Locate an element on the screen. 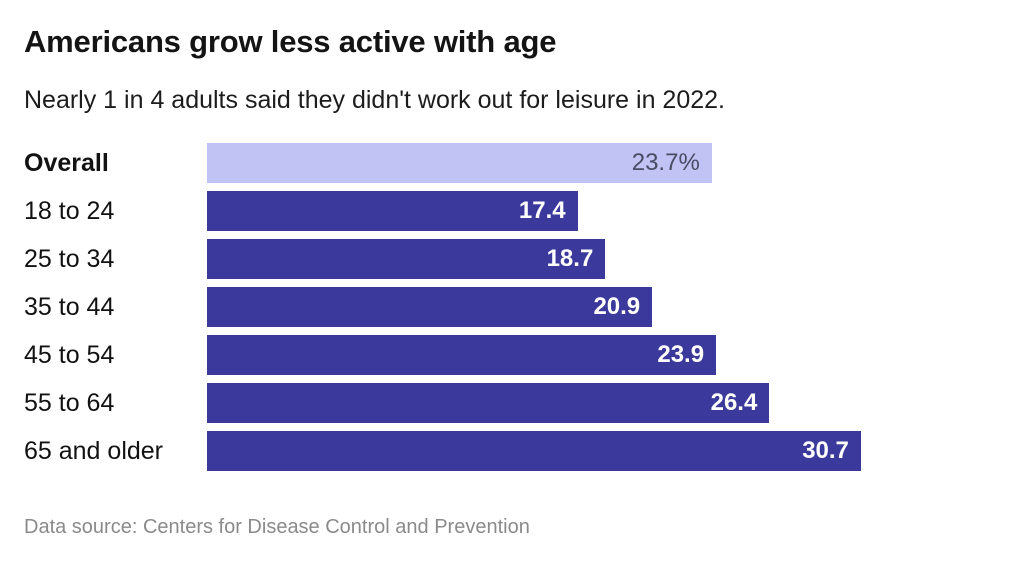 This screenshot has width=1019, height=562. bar-row: 65 and older 30.7 is located at coordinates (521, 451).